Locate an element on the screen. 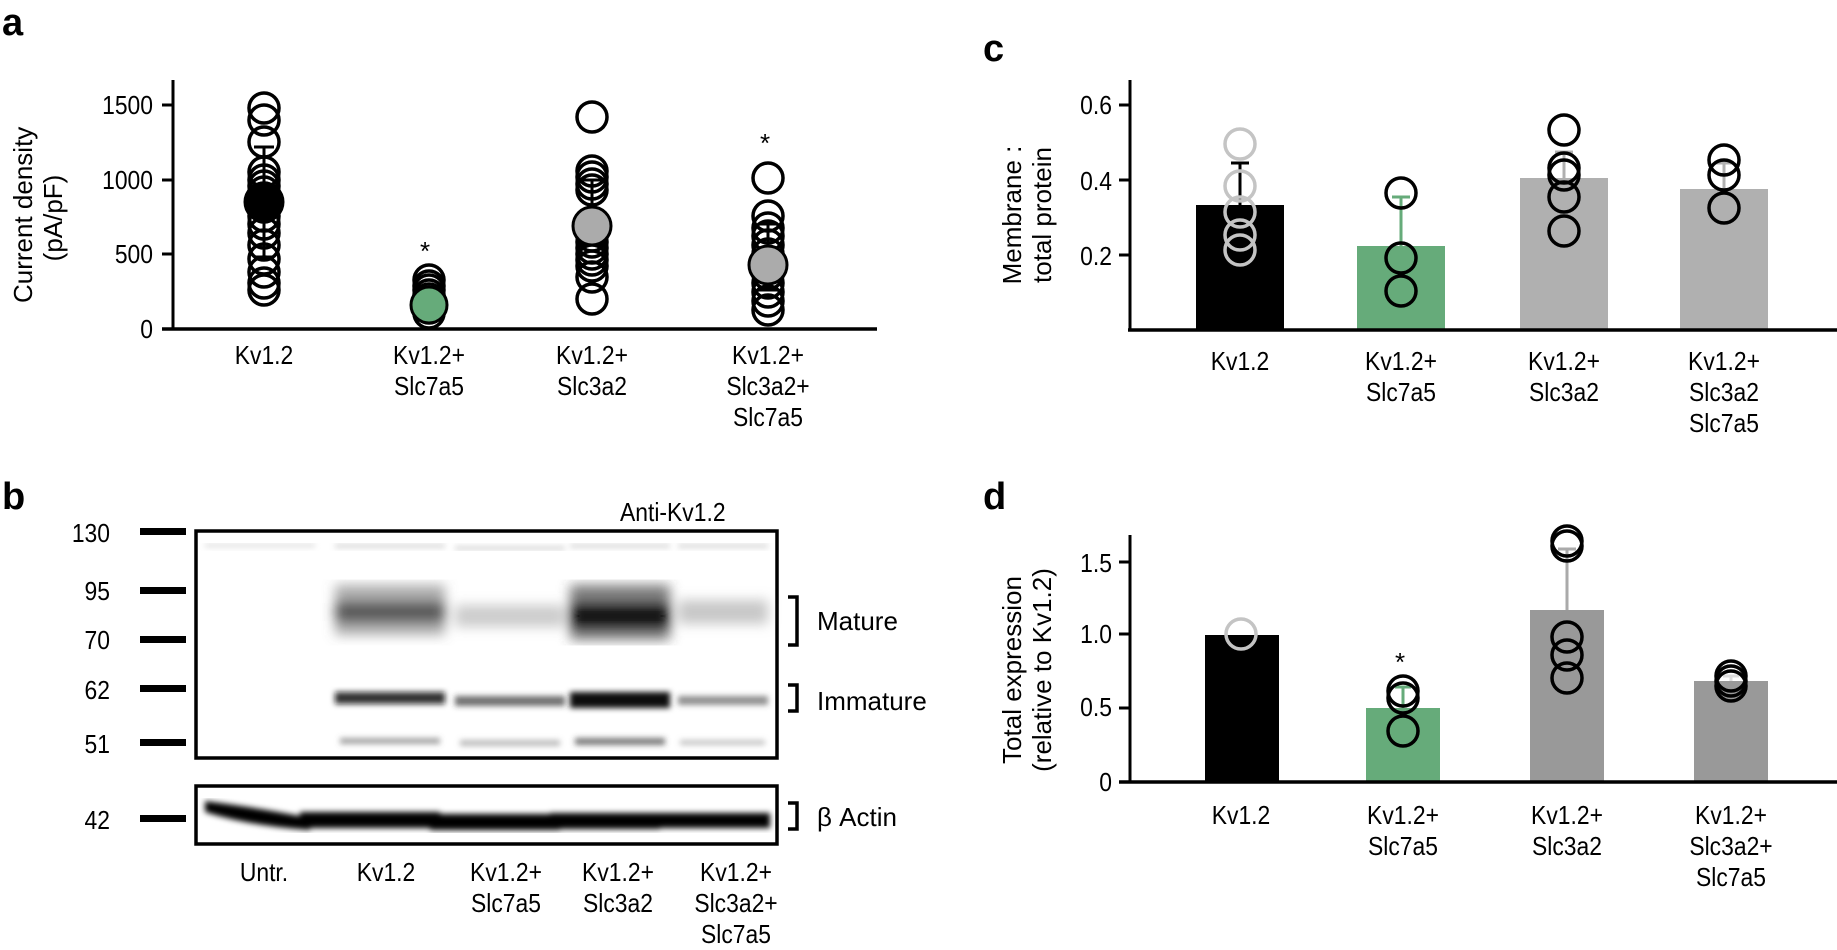 The width and height of the screenshot is (1837, 950). x-label-a-kv12: Kv1.2 is located at coordinates (264, 355).